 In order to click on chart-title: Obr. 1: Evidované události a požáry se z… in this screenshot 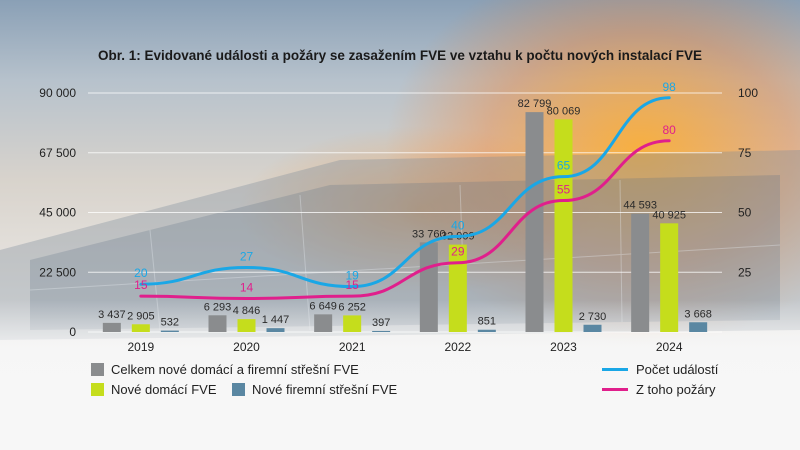, I will do `click(400, 55)`.